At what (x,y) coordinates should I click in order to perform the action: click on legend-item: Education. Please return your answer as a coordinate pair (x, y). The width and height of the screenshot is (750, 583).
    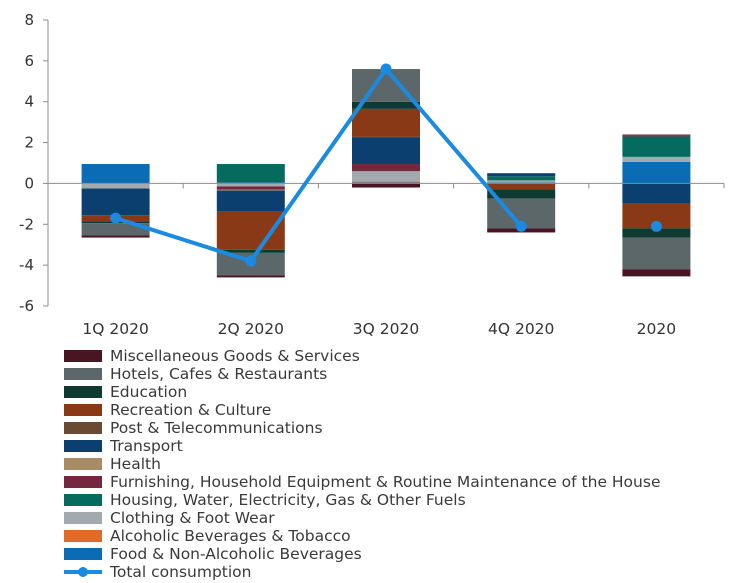
    Looking at the image, I should click on (404, 392).